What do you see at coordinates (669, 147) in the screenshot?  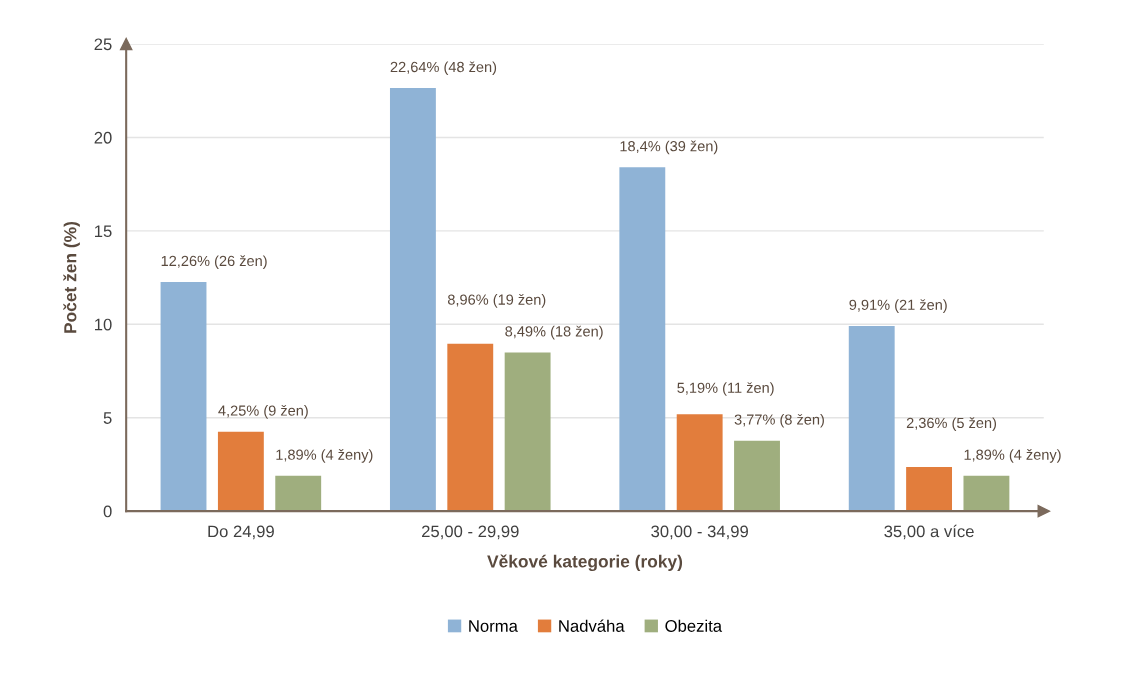 I see `data-label: 18,4% (39 žen)` at bounding box center [669, 147].